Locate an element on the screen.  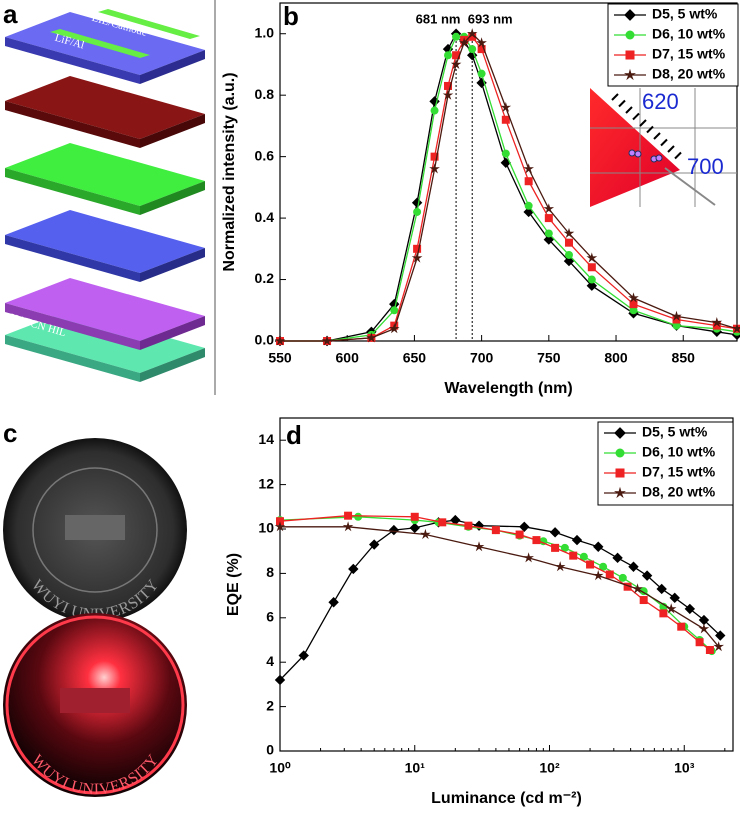
cie-line is located at coordinates (690, 186).